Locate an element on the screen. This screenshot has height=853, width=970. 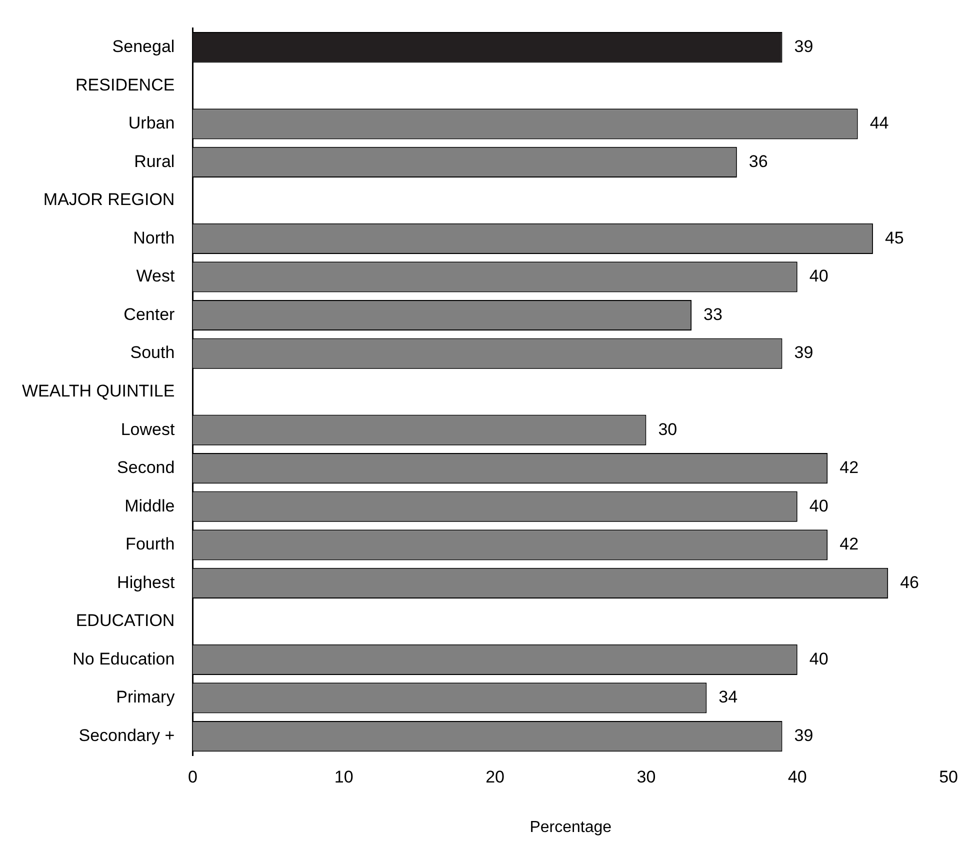
data-label: 33 is located at coordinates (713, 314).